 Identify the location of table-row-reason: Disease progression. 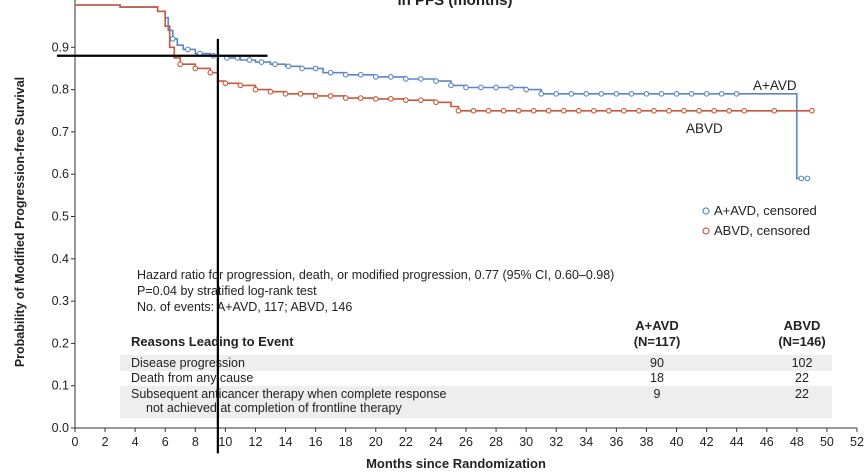
(188, 363).